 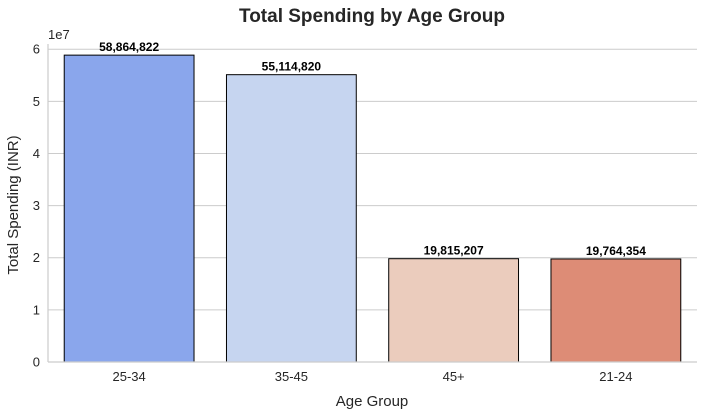 What do you see at coordinates (36, 101) in the screenshot?
I see `y-tick-label: 5` at bounding box center [36, 101].